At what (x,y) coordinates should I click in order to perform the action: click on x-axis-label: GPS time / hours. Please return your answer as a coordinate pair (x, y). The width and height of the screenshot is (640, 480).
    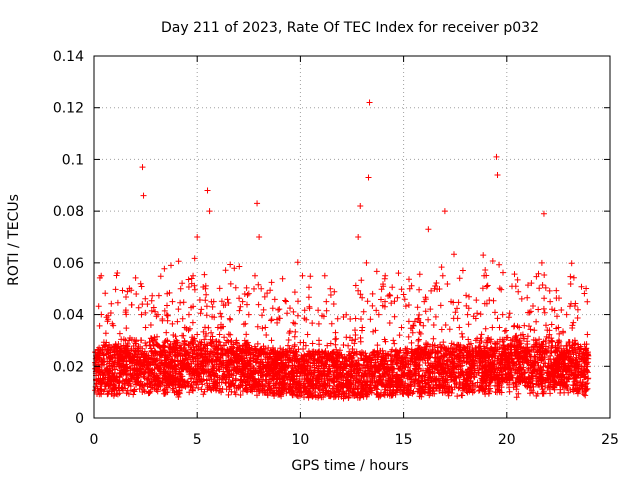
    Looking at the image, I should click on (349, 466).